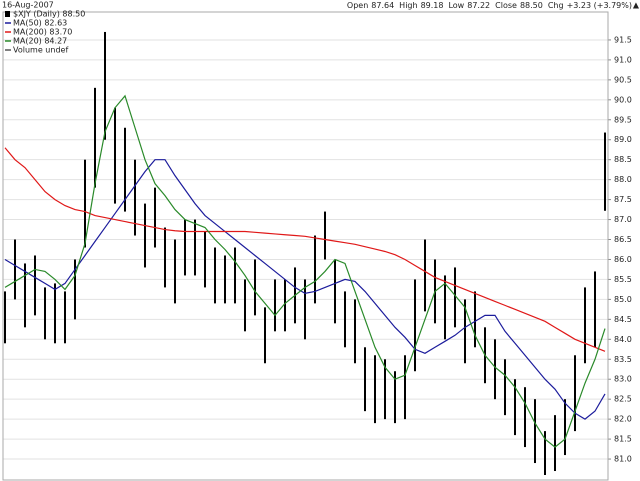 This screenshot has height=481, width=640. What do you see at coordinates (623, 299) in the screenshot?
I see `y-tick-label: 85.0` at bounding box center [623, 299].